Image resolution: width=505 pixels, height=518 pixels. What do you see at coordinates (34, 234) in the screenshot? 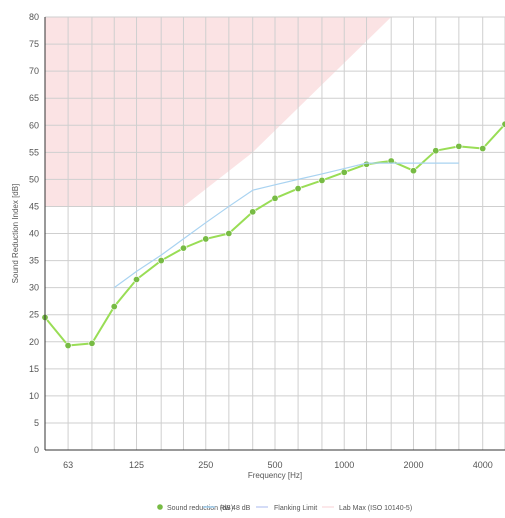
I see `y-tick-label: 40` at bounding box center [34, 234].